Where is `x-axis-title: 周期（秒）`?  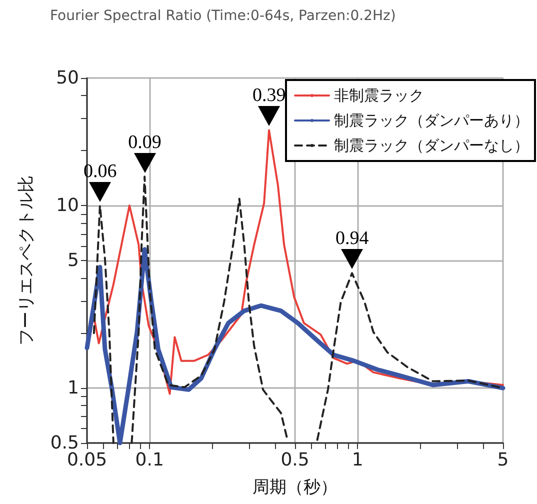 x-axis-title: 周期（秒） is located at coordinates (295, 488).